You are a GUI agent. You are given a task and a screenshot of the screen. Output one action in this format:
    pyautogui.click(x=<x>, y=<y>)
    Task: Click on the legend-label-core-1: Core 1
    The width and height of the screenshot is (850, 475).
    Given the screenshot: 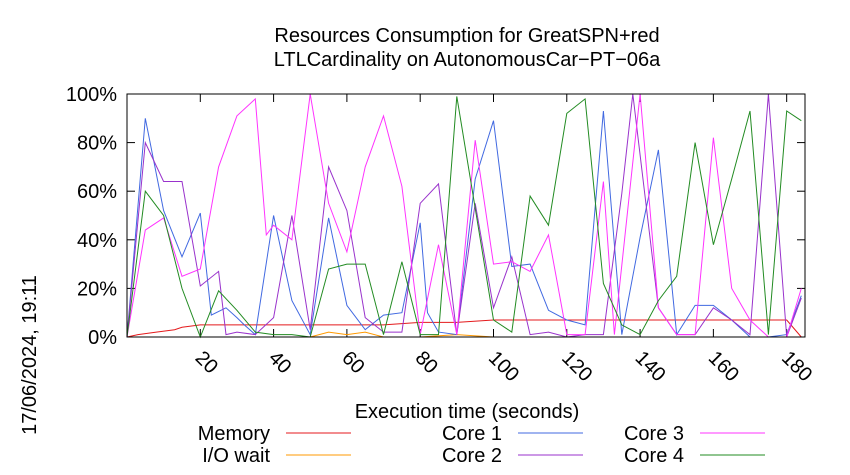 What is the action you would take?
    pyautogui.click(x=472, y=434)
    